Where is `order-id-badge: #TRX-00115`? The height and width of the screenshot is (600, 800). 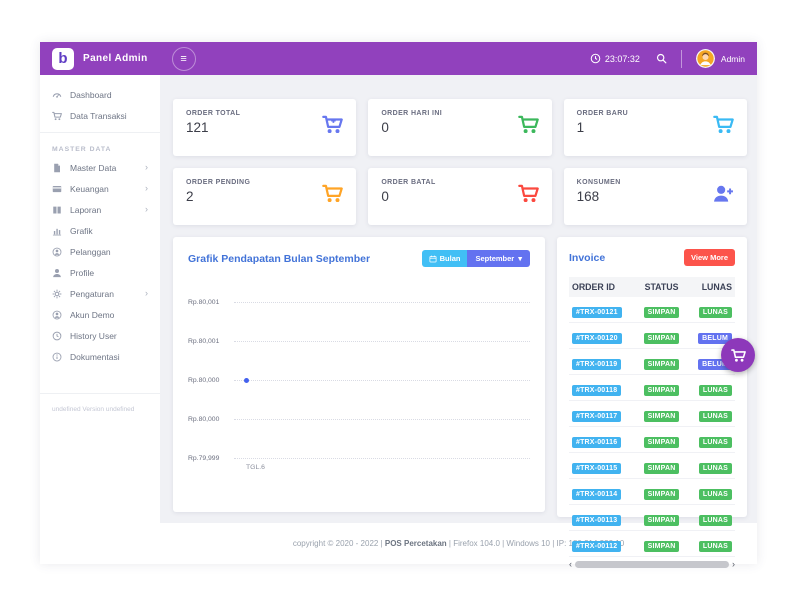
order-id-badge: #TRX-00115 is located at coordinates (596, 468).